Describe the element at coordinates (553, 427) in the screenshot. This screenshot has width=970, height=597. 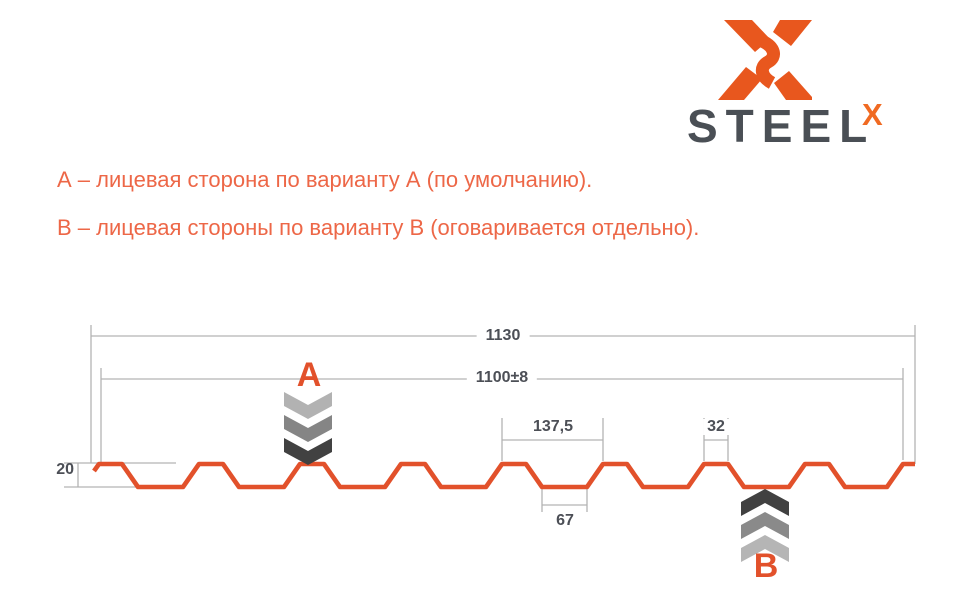
I see `dim-rib-pitch: 137,5` at that location.